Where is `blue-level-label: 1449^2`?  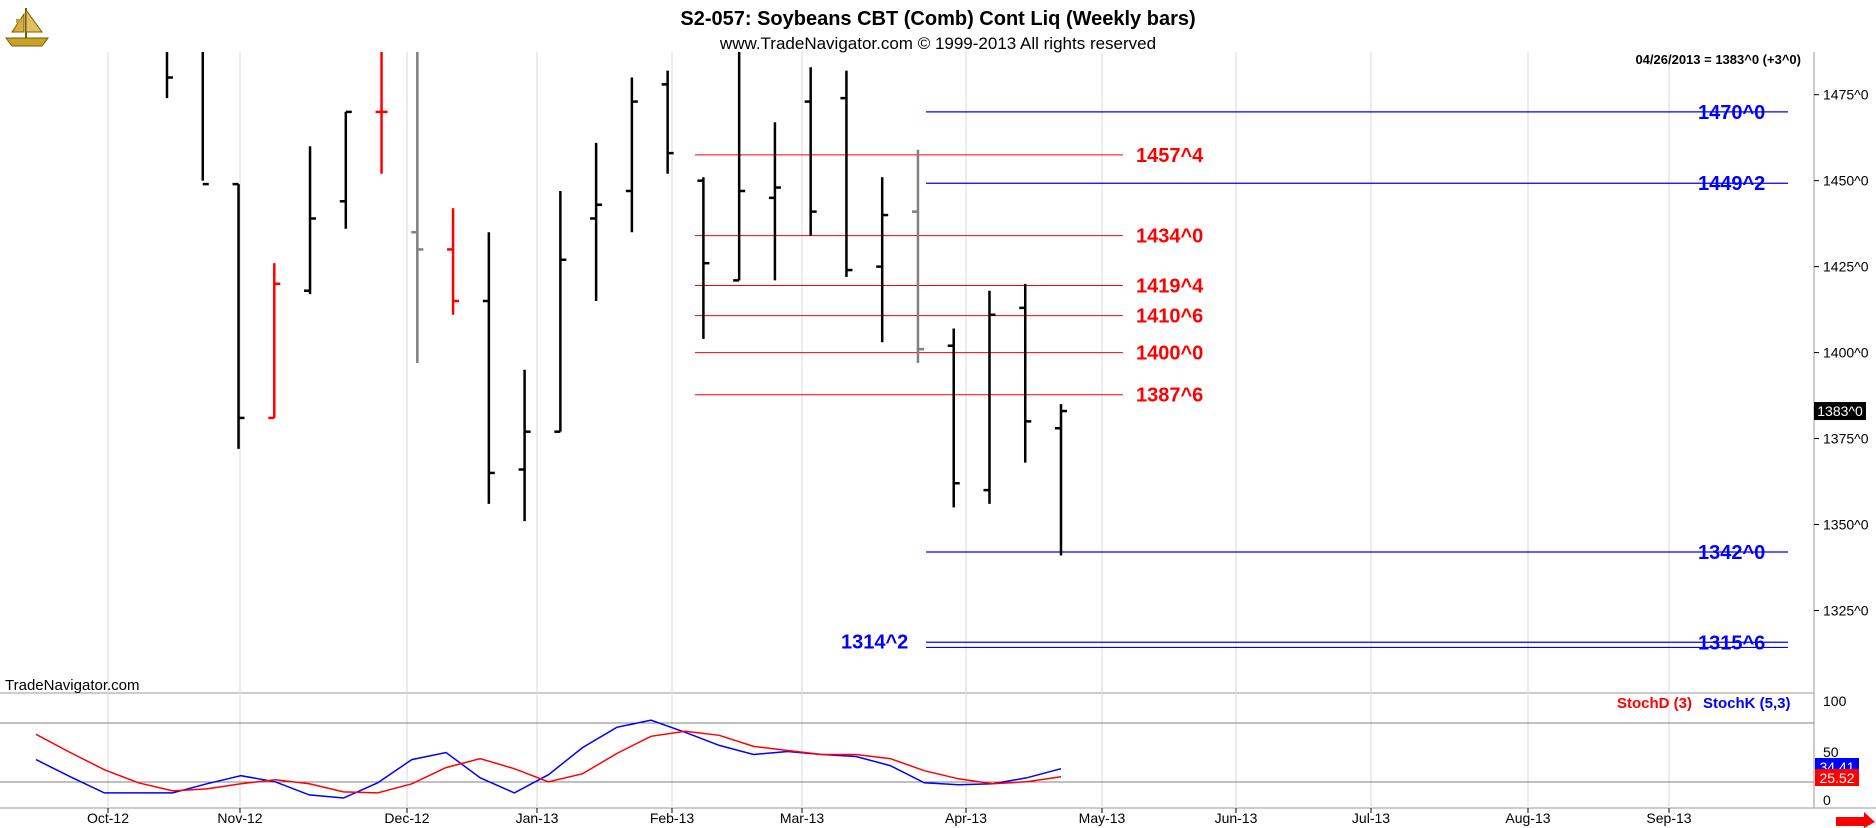
blue-level-label: 1449^2 is located at coordinates (1731, 184).